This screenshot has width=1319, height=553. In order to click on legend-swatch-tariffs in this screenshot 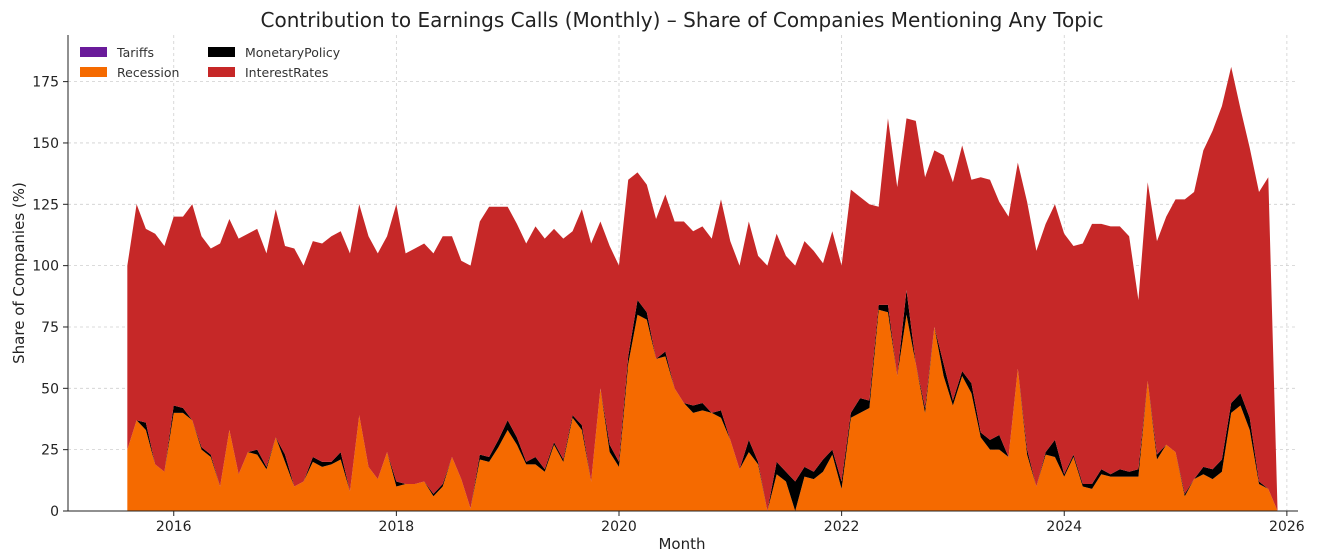, I will do `click(93, 52)`.